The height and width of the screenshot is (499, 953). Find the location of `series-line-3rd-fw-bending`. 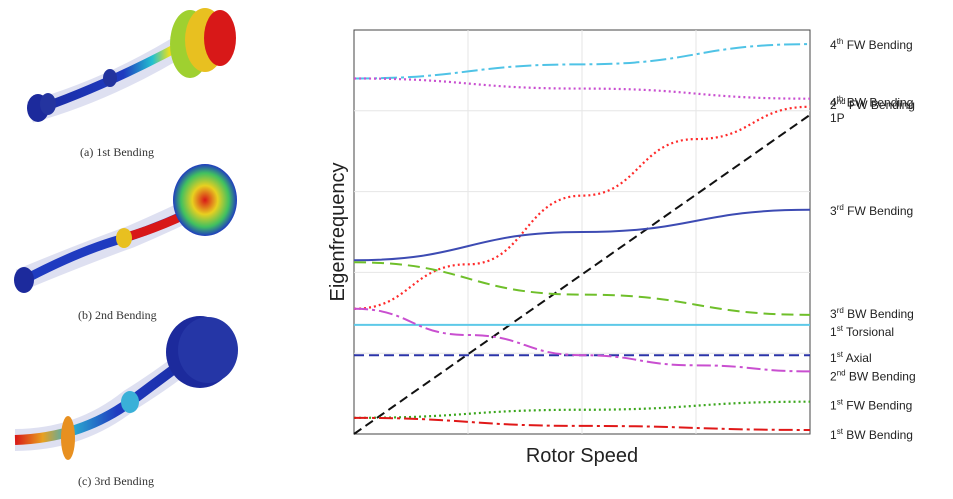

series-line-3rd-fw-bending is located at coordinates (582, 235).